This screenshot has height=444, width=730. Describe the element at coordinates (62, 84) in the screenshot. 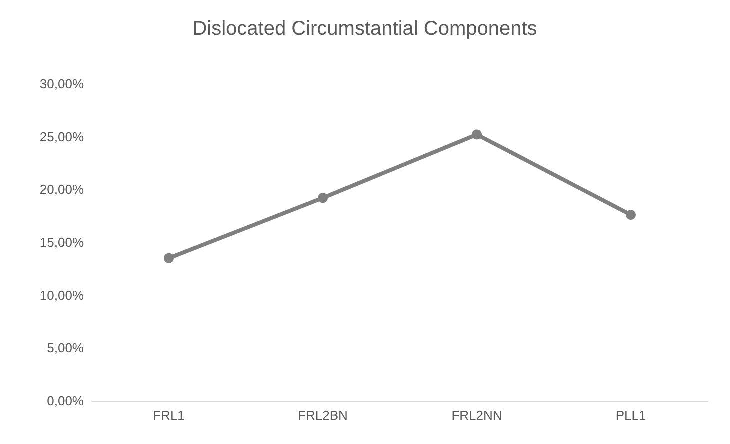

I see `y-tick-label: 30,00%` at that location.